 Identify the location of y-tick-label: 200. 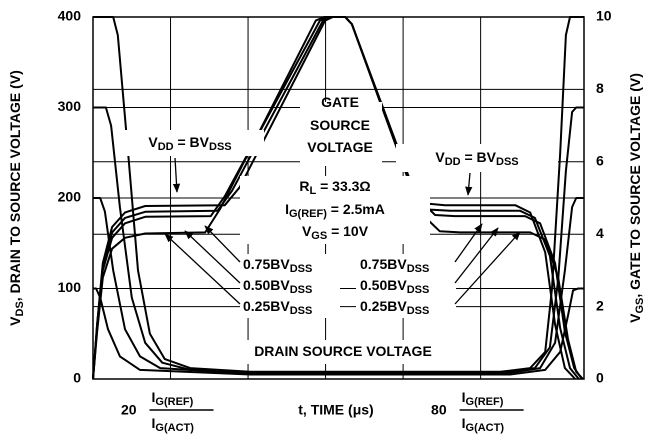
(70, 197).